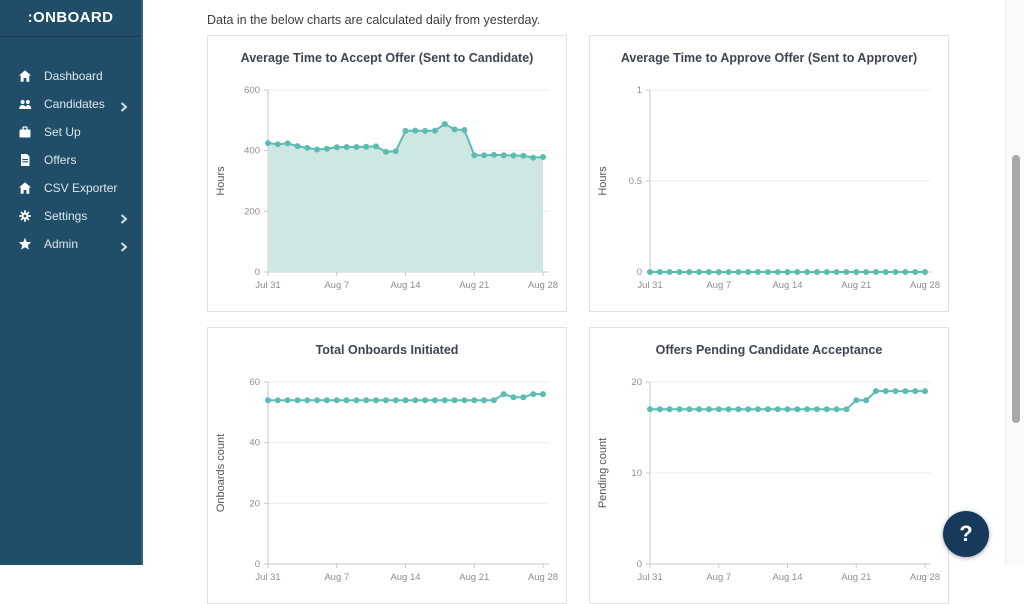 The height and width of the screenshot is (604, 1024). What do you see at coordinates (603, 473) in the screenshot?
I see `svg-text: Pending count` at bounding box center [603, 473].